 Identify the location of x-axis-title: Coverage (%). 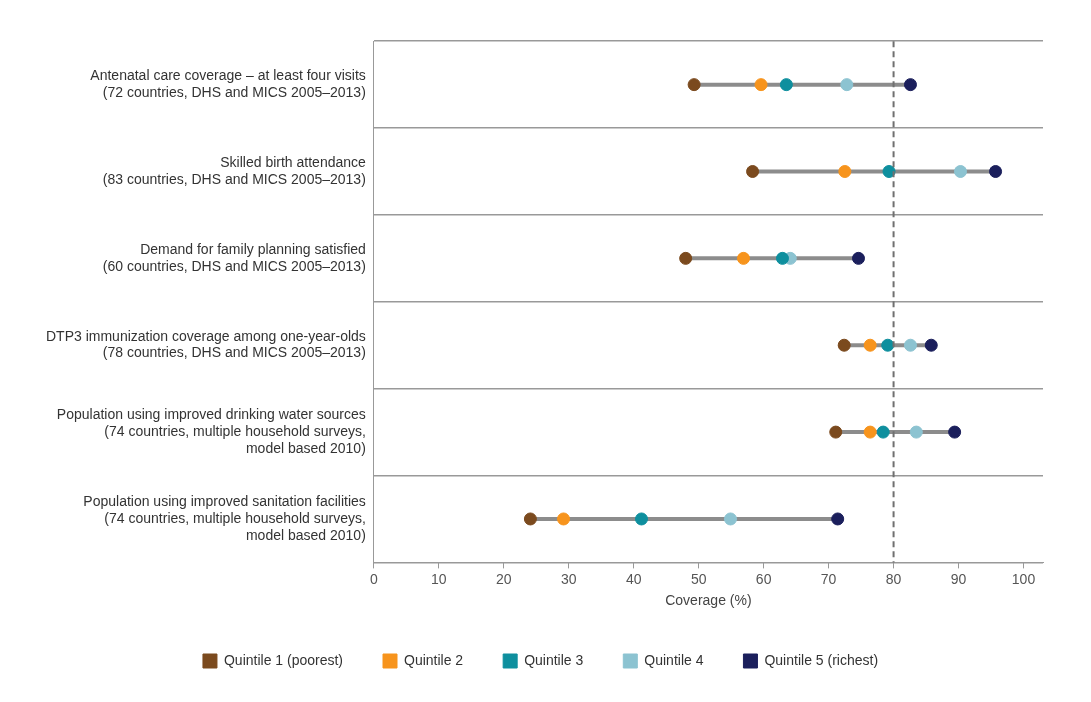
(708, 600).